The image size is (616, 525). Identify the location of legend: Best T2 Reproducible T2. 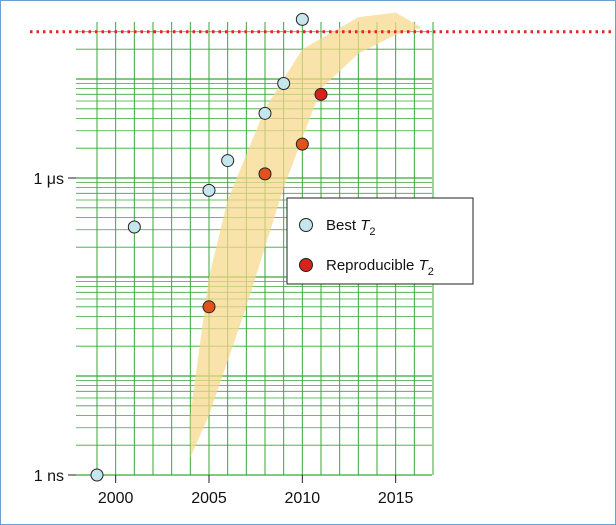
(380, 241).